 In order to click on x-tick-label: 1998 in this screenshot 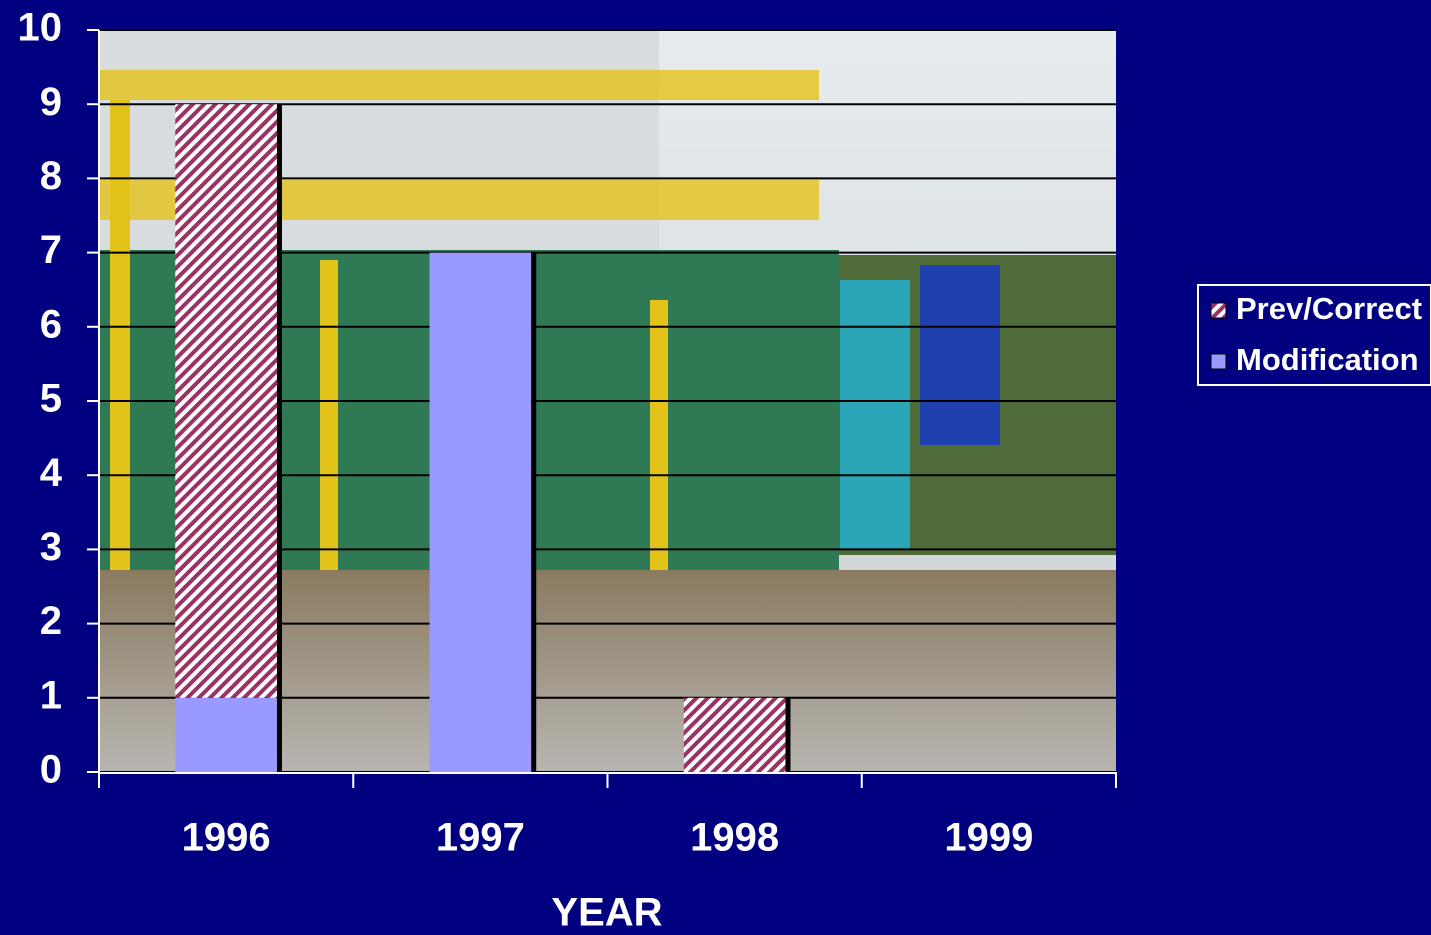, I will do `click(734, 838)`.